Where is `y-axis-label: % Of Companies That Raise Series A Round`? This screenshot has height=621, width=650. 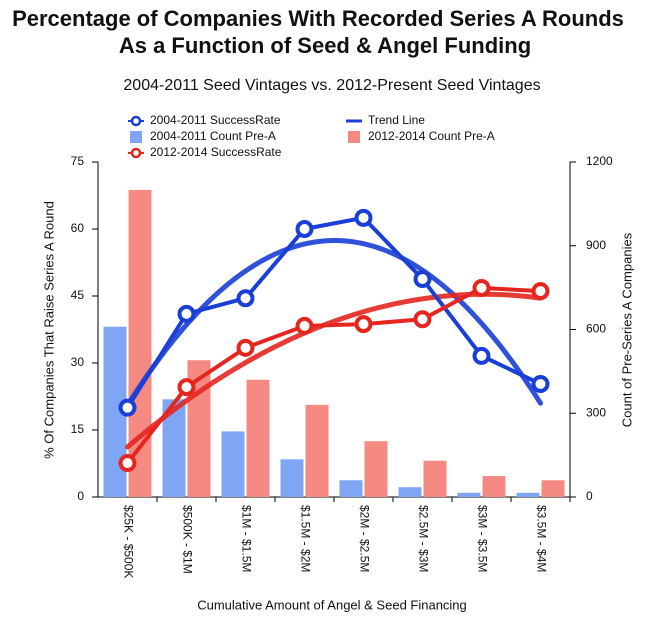 y-axis-label: % Of Companies That Raise Series A Round is located at coordinates (48, 330).